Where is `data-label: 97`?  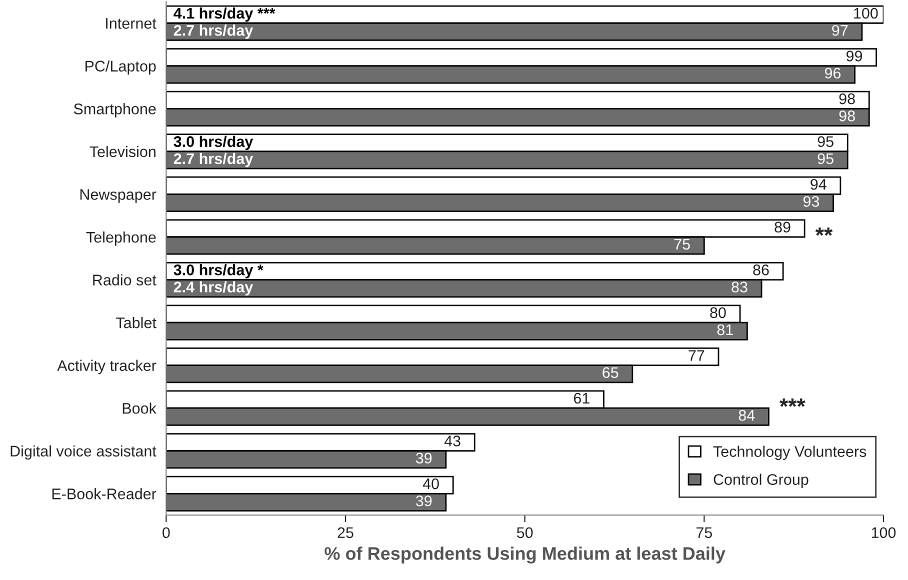
data-label: 97 is located at coordinates (840, 30).